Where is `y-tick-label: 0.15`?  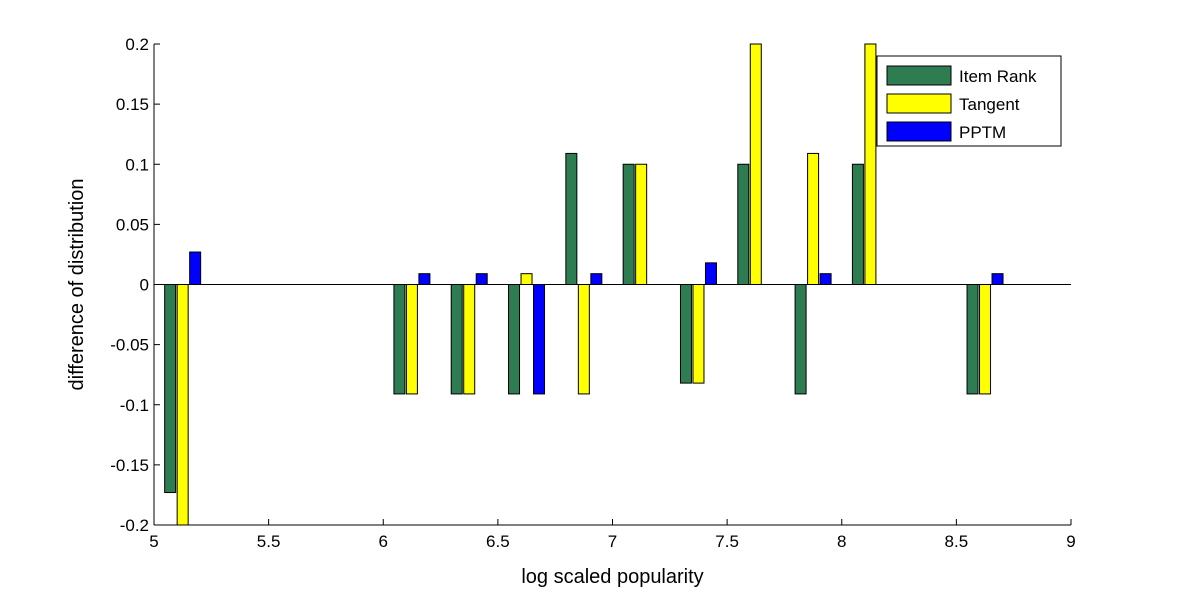 y-tick-label: 0.15 is located at coordinates (132, 104).